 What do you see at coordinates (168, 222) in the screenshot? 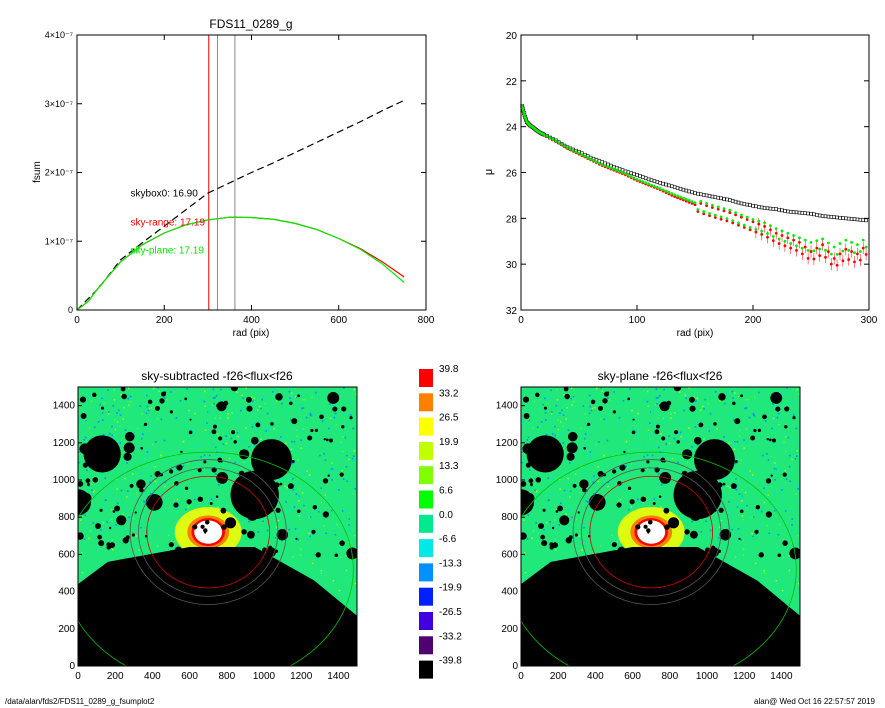
I see `fsum-annotation: sky-range: 17.19` at bounding box center [168, 222].